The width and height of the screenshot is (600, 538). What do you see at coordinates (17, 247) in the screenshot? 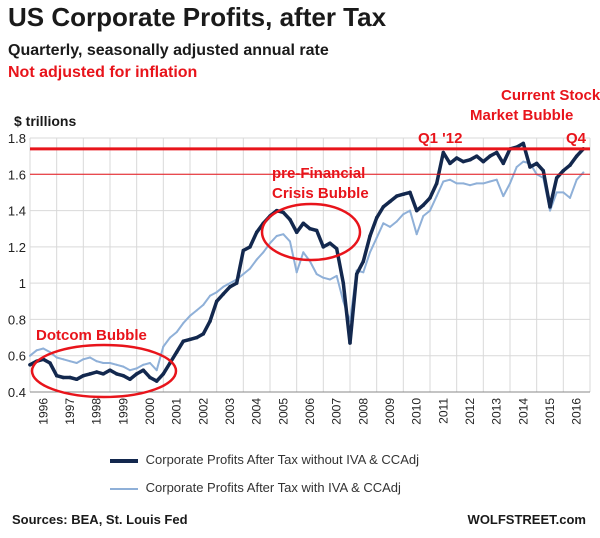
I see `y-tick-label: 1.2` at bounding box center [17, 247].